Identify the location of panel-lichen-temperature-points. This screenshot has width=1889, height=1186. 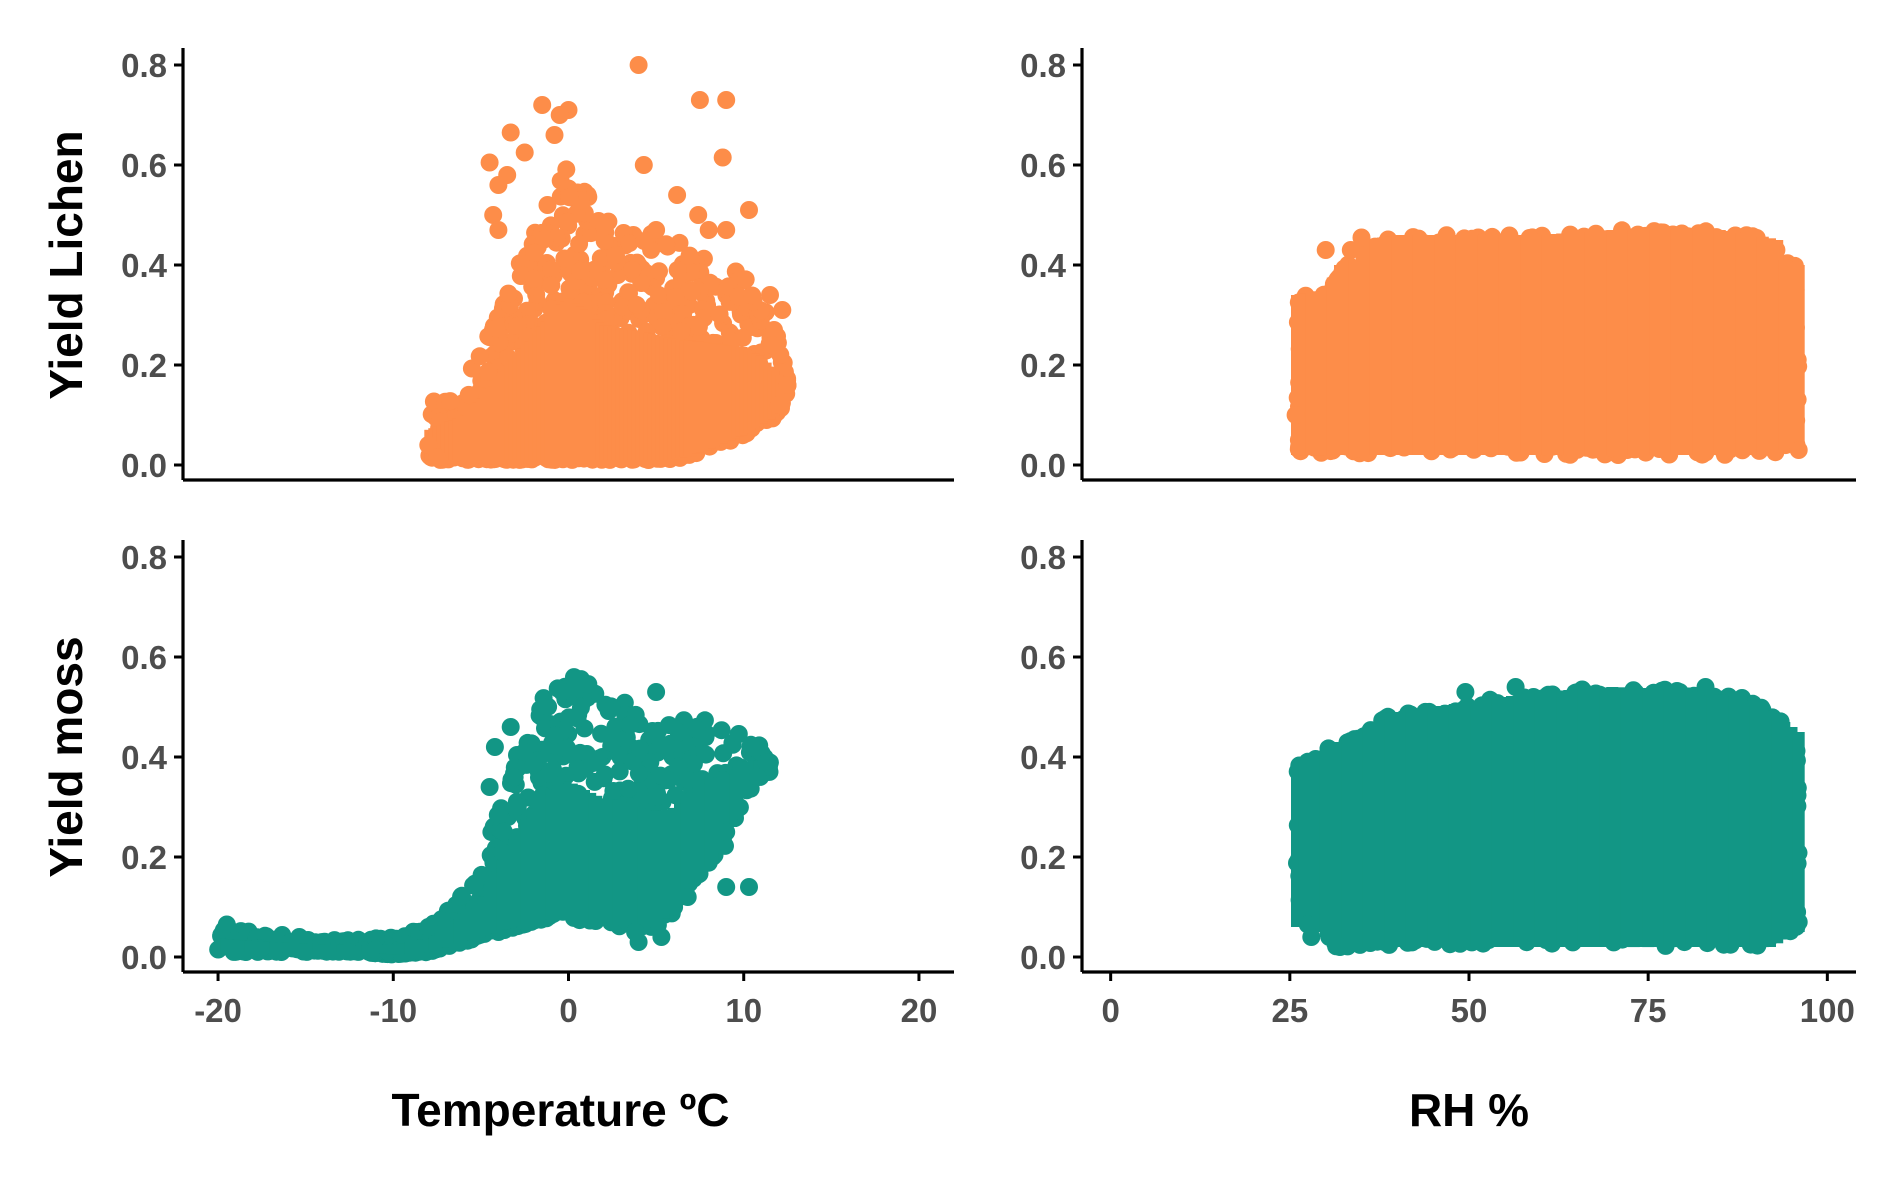
(608, 262).